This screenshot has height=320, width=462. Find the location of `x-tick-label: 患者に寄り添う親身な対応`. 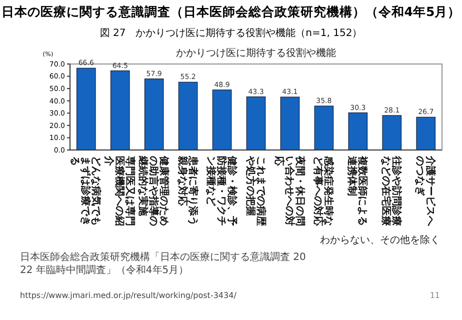

x-tick-label: 患者に寄り添う親身な対応 is located at coordinates (187, 190).